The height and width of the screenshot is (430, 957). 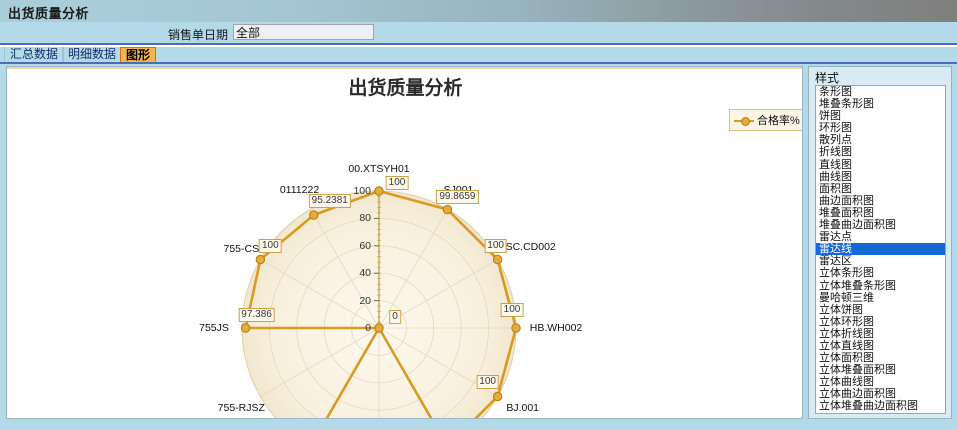 What do you see at coordinates (379, 169) in the screenshot?
I see `radar-category-label: 00.XTSYH01` at bounding box center [379, 169].